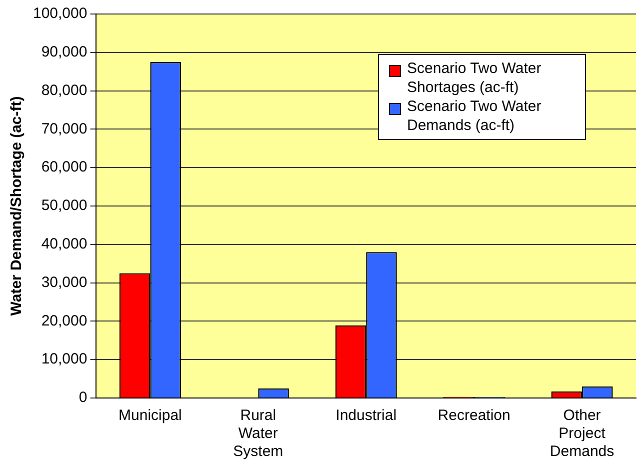  Describe the element at coordinates (582, 433) in the screenshot. I see `x-tick-label: Other Project Demands` at that location.